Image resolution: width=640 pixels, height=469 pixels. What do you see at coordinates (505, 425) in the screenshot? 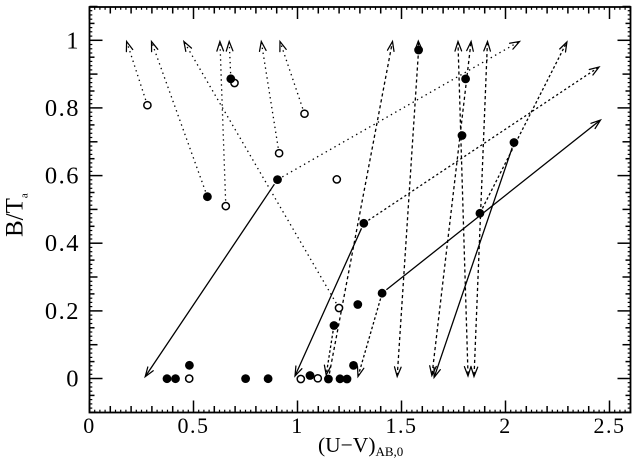
I see `svg-text: 2` at bounding box center [505, 425].